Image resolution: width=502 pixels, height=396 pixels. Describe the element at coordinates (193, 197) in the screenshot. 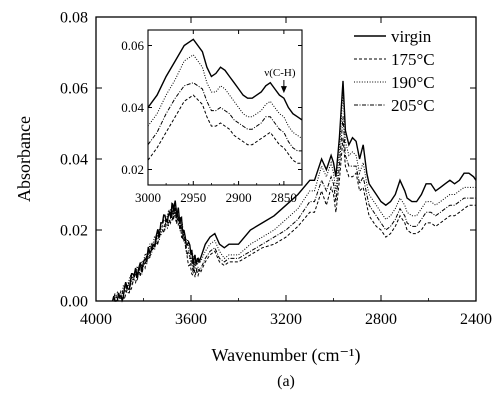

I see `inset-x-tick-label-1: 2950` at that location.